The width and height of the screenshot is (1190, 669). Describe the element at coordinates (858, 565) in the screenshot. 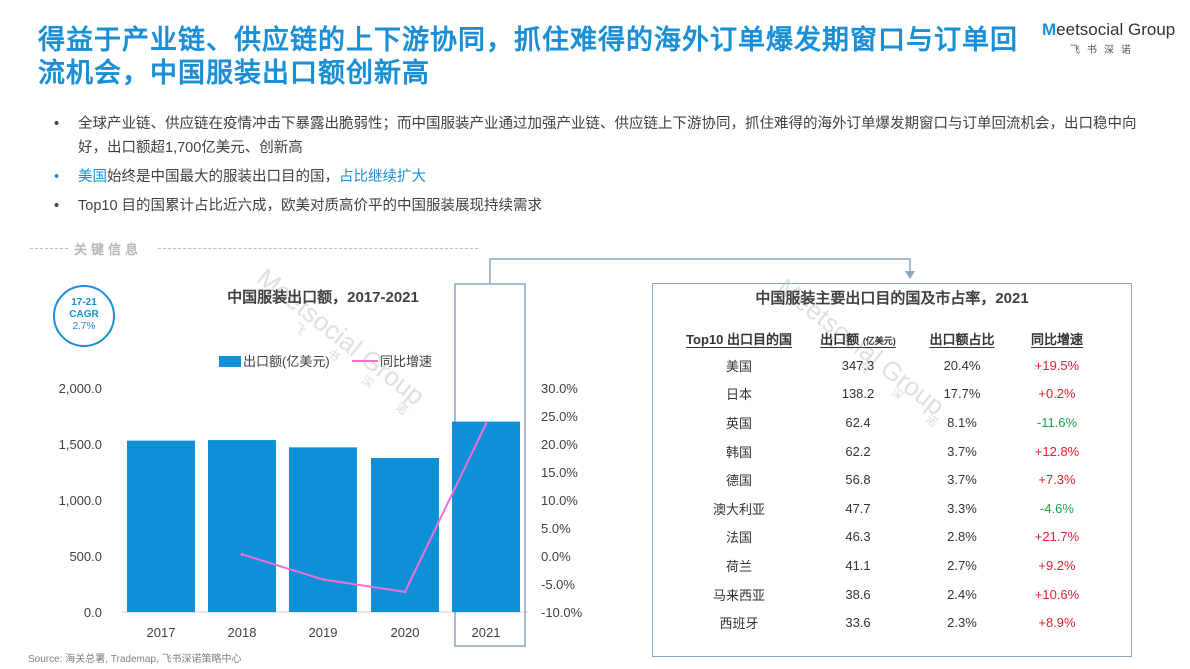

I see `cell-amount: 41.1` at that location.